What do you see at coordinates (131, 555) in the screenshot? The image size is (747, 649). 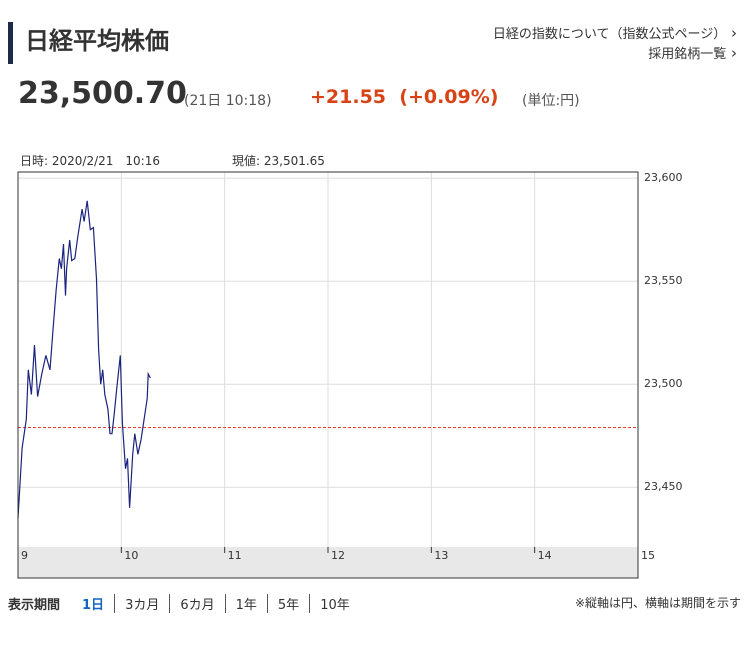 I see `x-tick-label: 10` at bounding box center [131, 555].